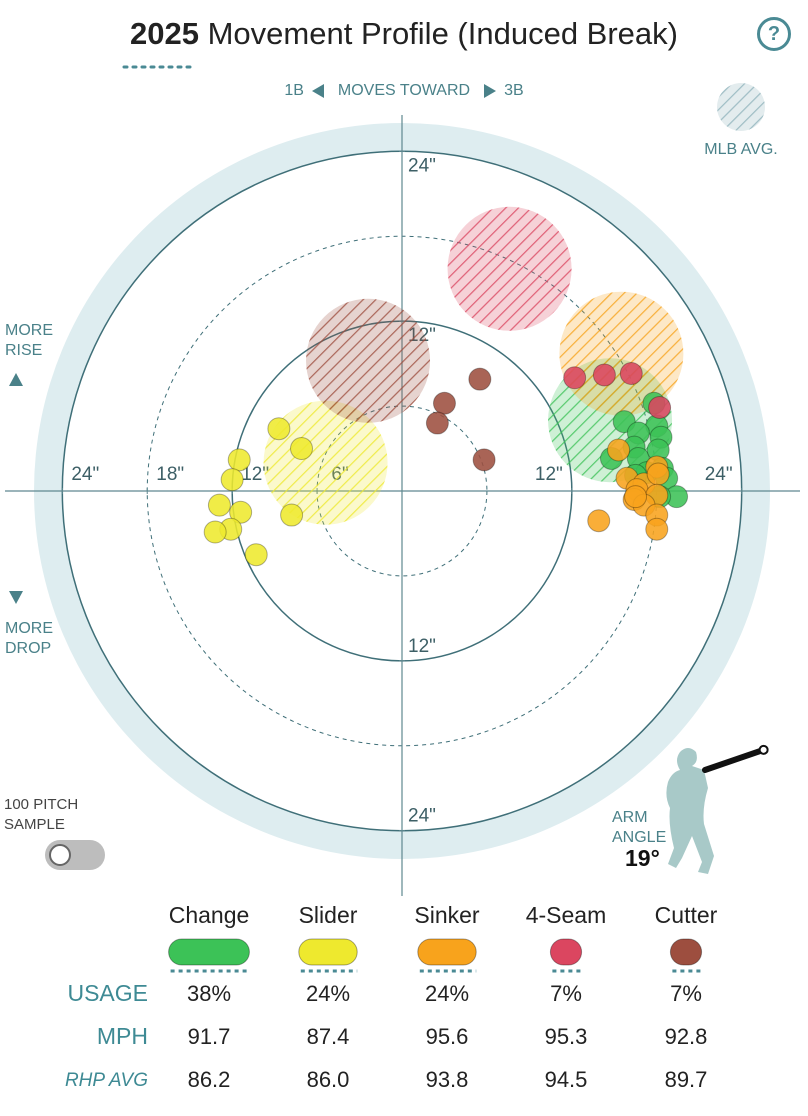 This screenshot has height=1116, width=808. What do you see at coordinates (447, 1036) in the screenshot?
I see `mph-value: 95.6` at bounding box center [447, 1036].